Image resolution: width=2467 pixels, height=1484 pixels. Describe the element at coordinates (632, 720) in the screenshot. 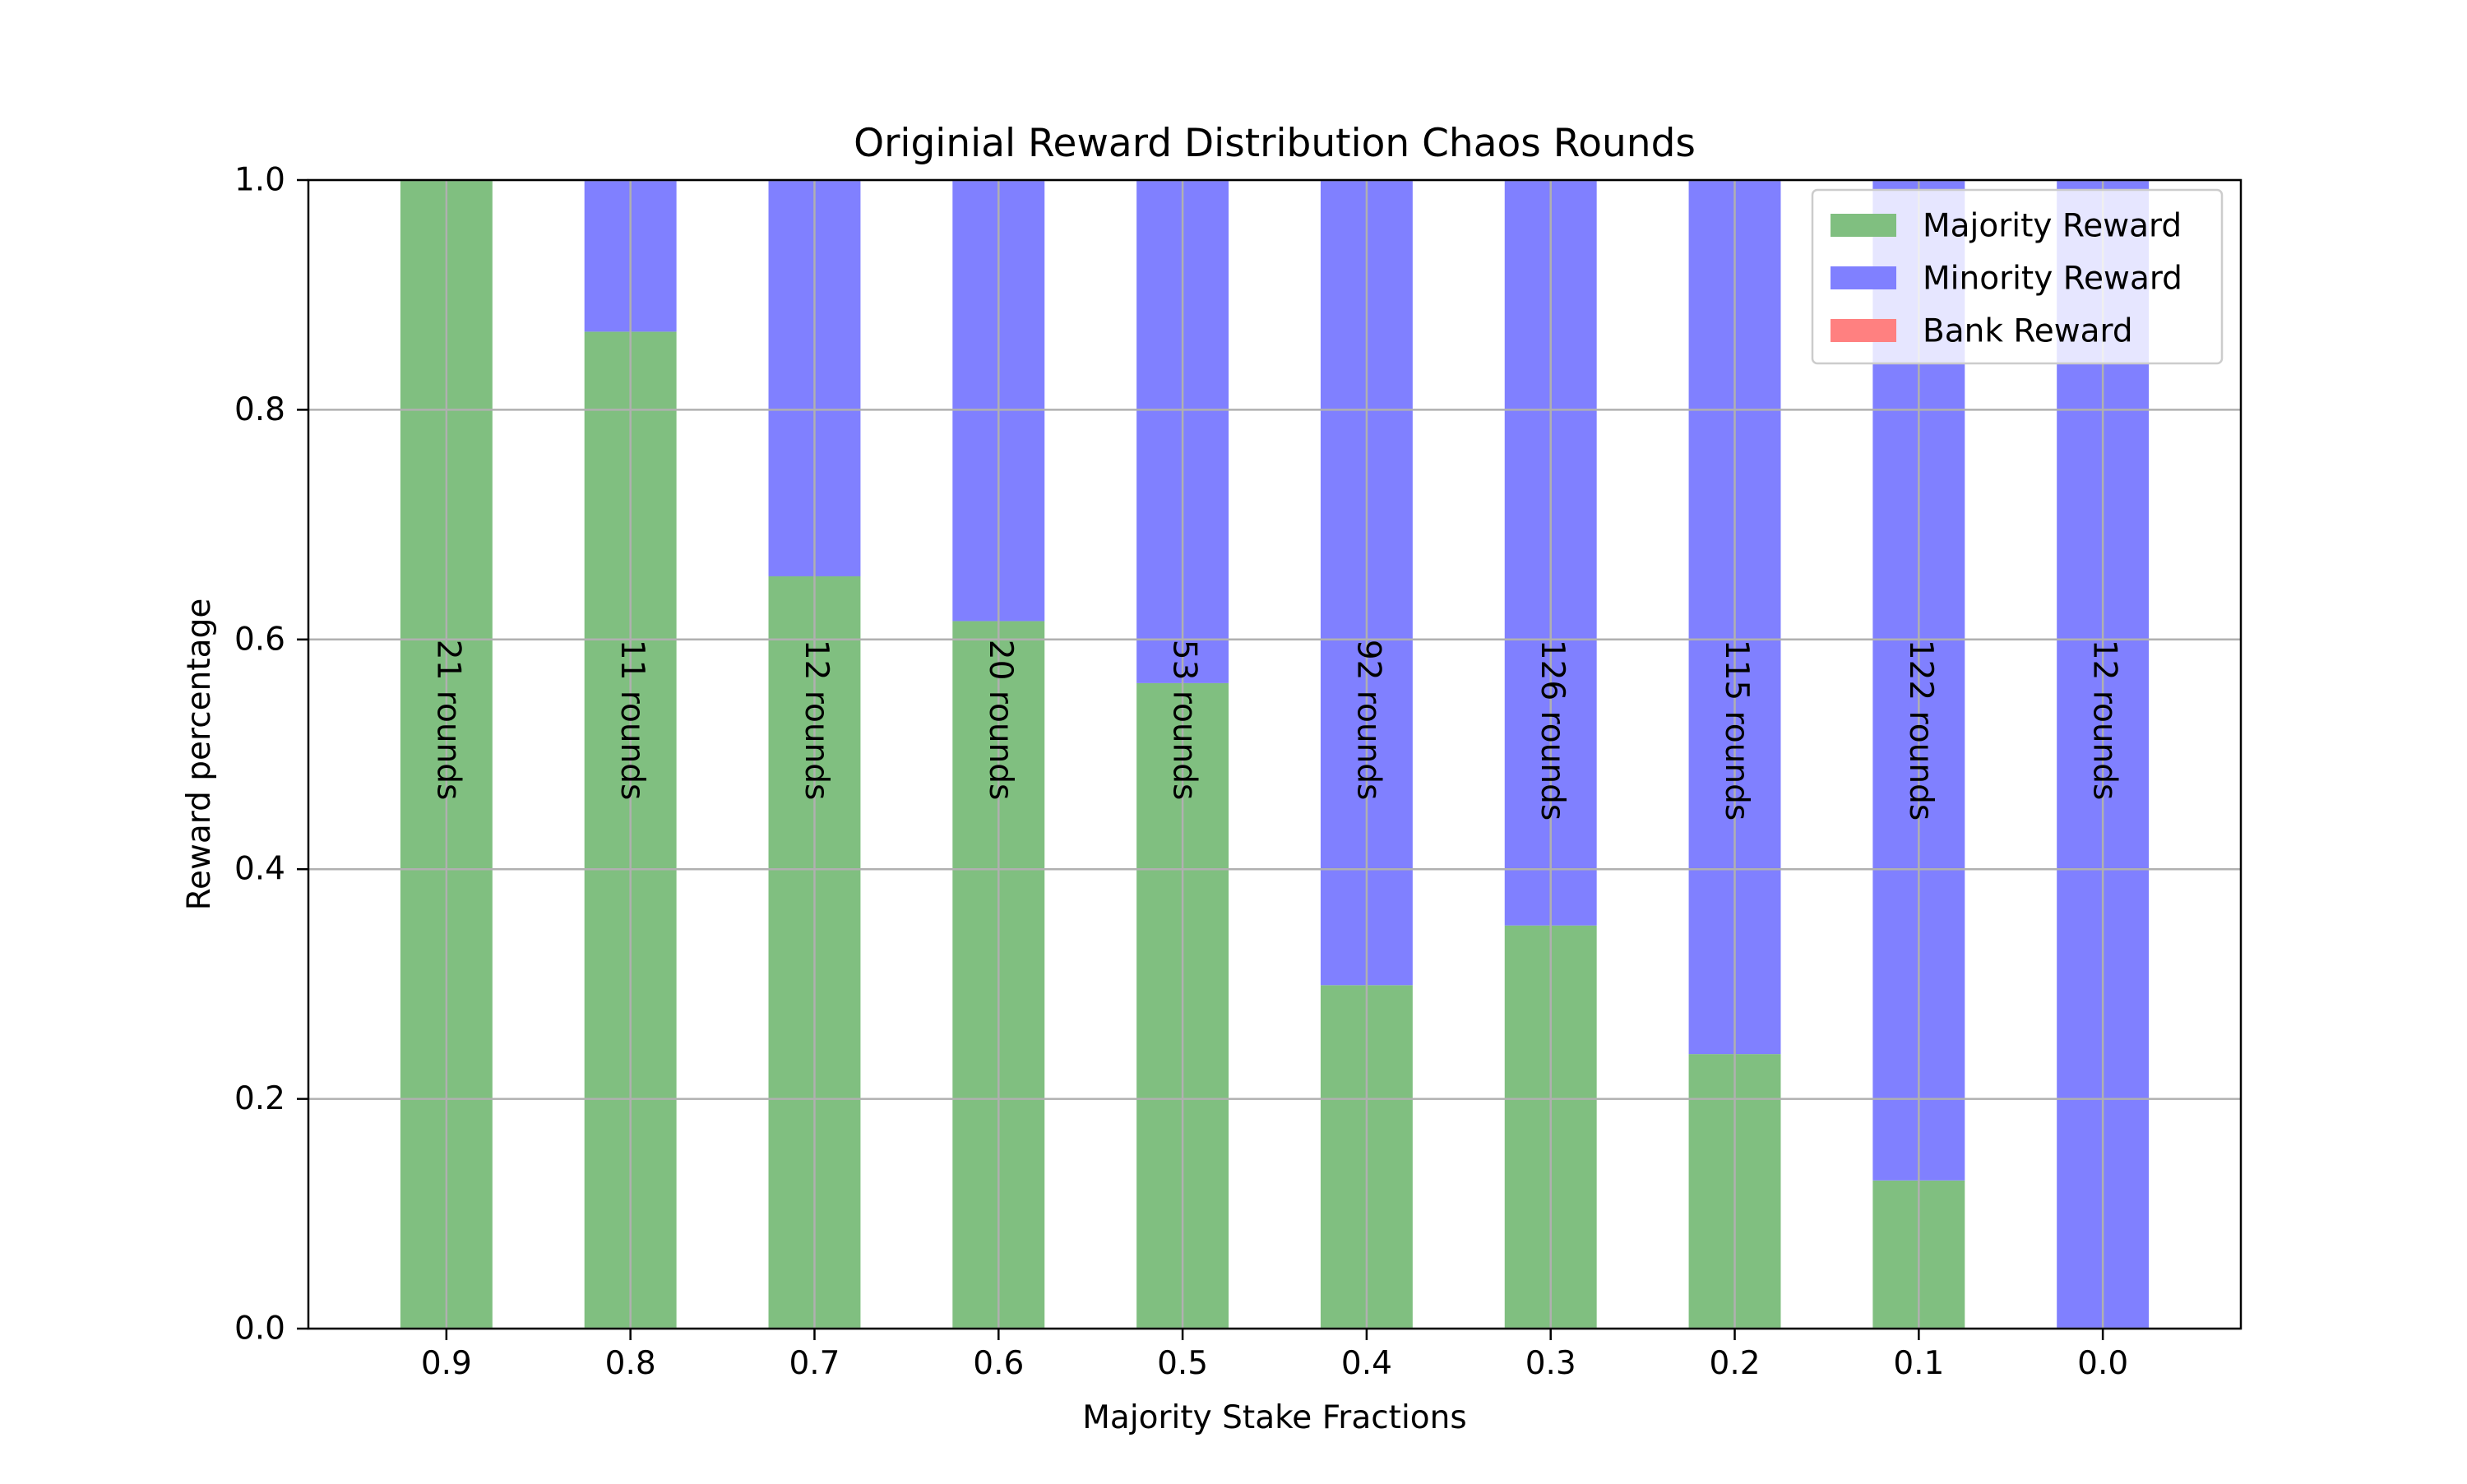

I see `bar-label-rounds: 11 rounds` at that location.